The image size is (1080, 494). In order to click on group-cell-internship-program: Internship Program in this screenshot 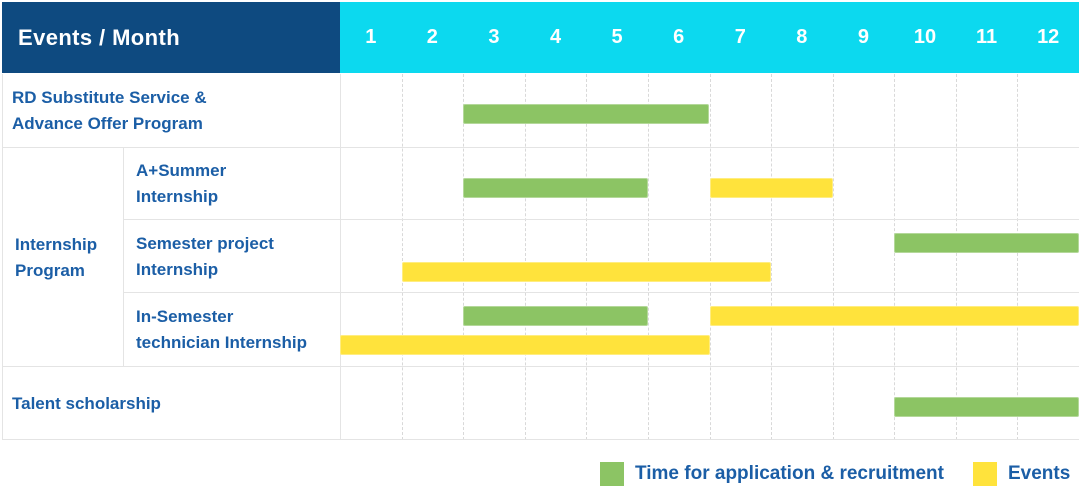, I will do `click(62, 257)`.